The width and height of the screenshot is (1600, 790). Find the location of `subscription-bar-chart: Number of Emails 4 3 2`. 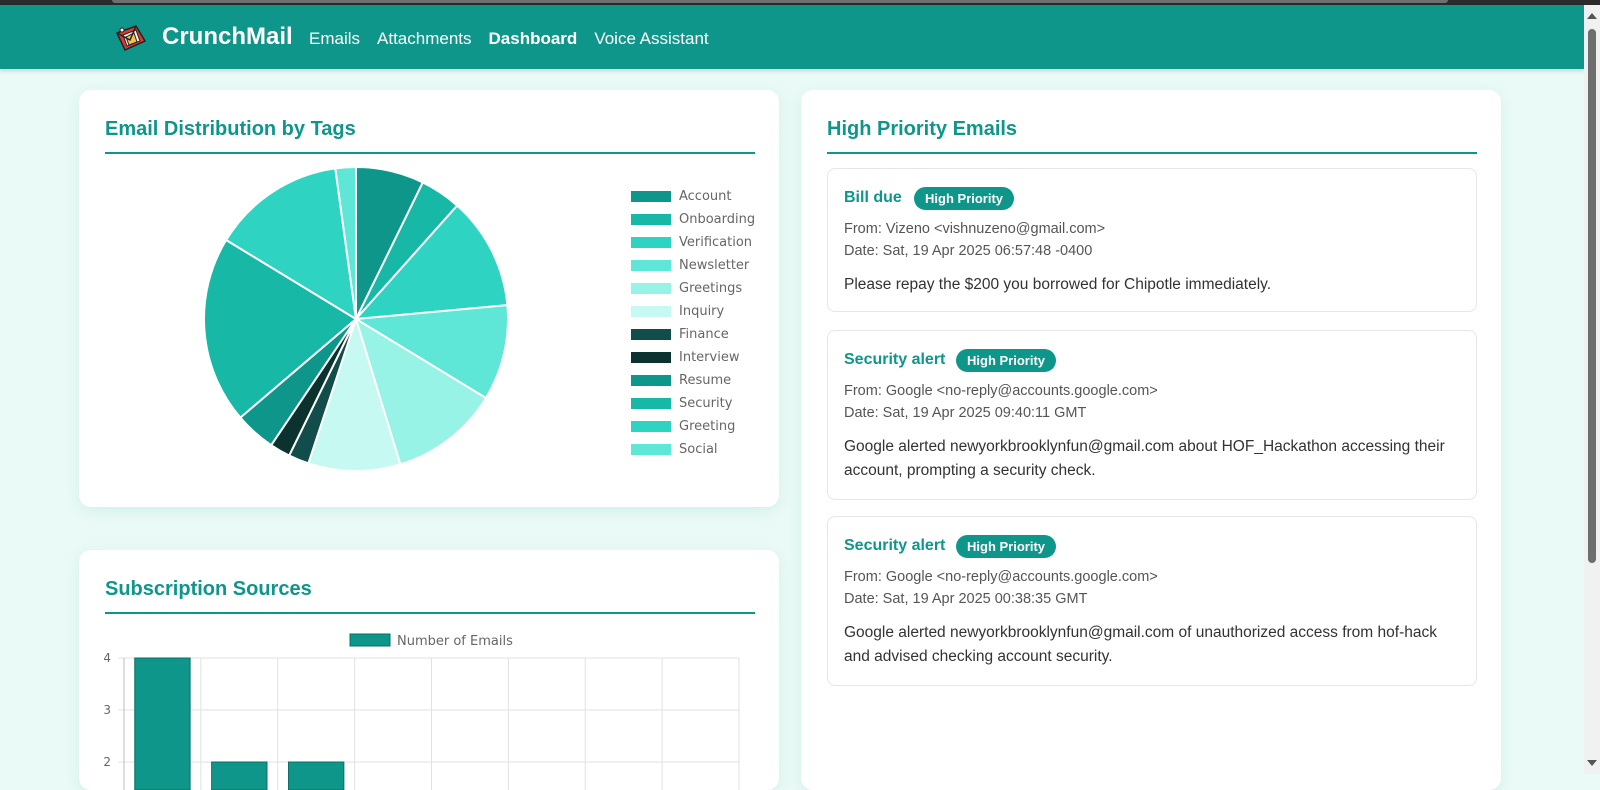

subscription-bar-chart: Number of Emails 4 3 2 is located at coordinates (429, 670).